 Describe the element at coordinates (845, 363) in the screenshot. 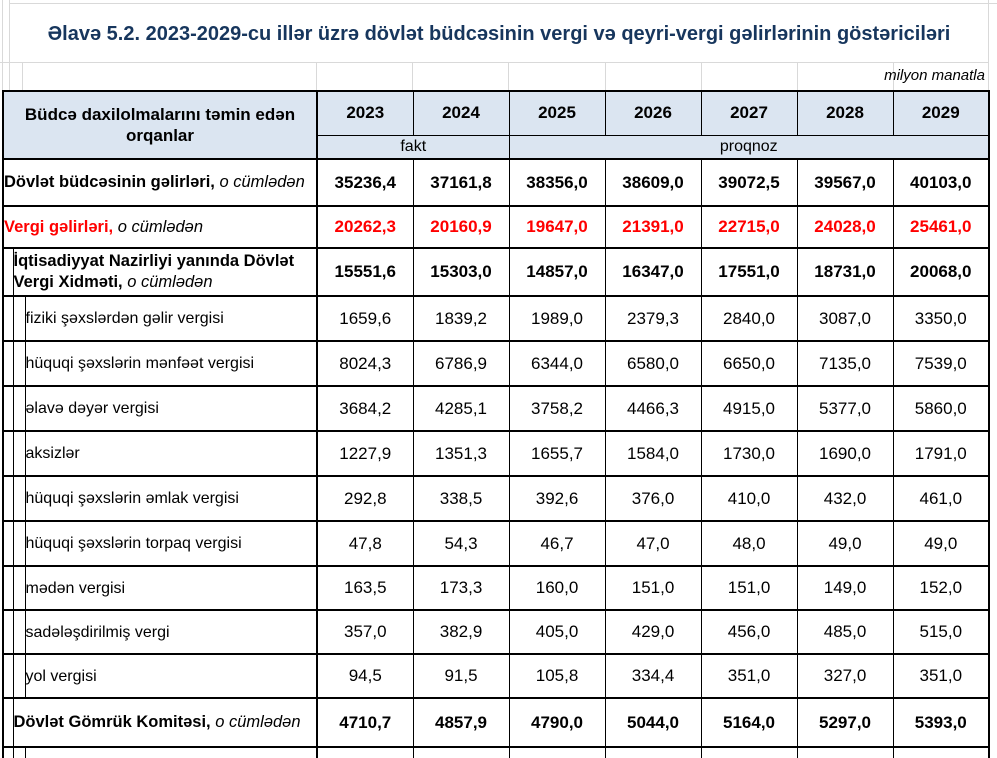

I see `value-cell: 7135,0` at that location.